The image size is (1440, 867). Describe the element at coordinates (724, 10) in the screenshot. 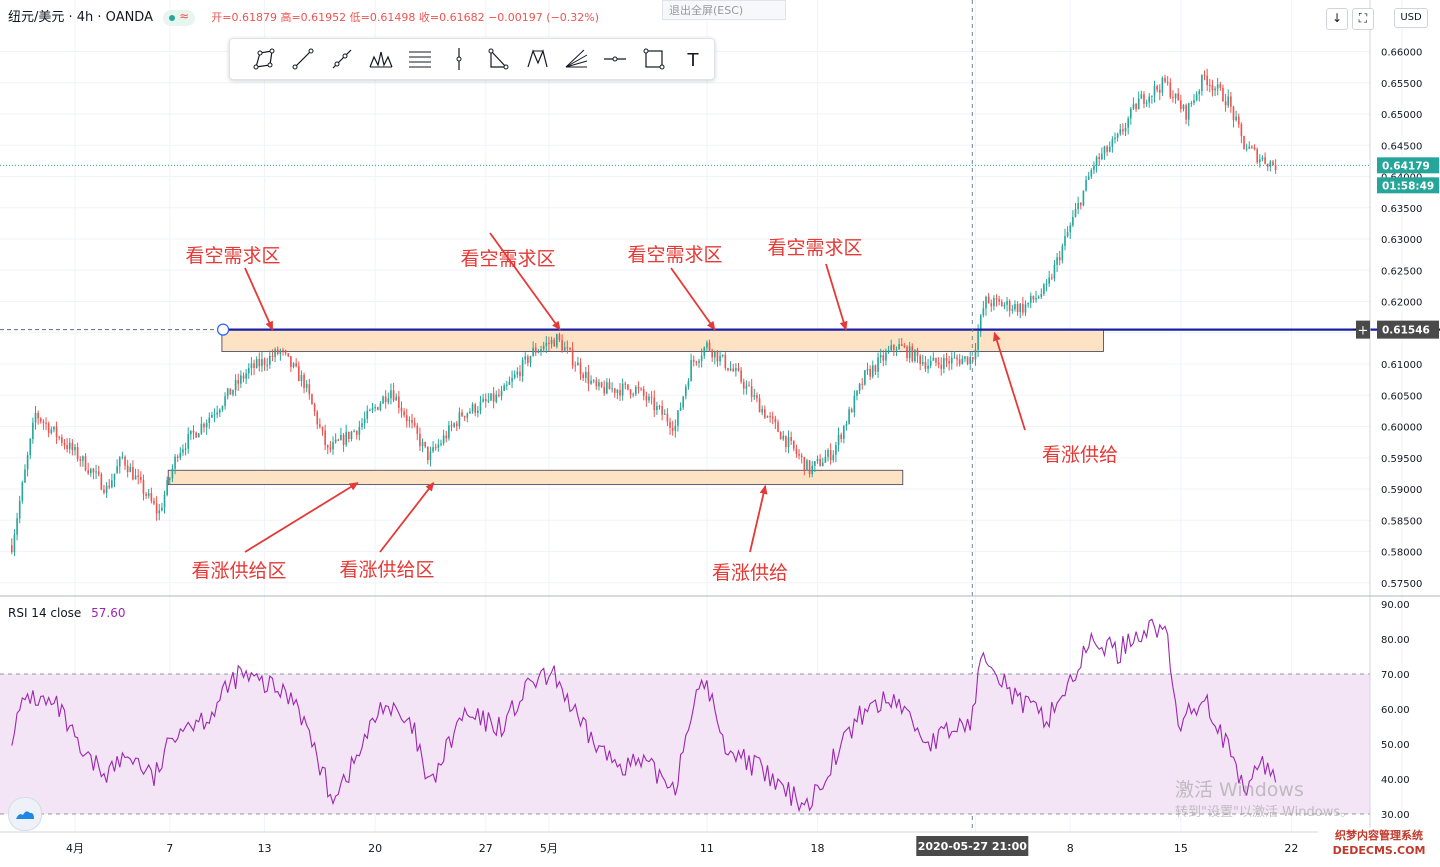

I see `exit-fullscreen-button: 退出全屏(ESC)` at that location.